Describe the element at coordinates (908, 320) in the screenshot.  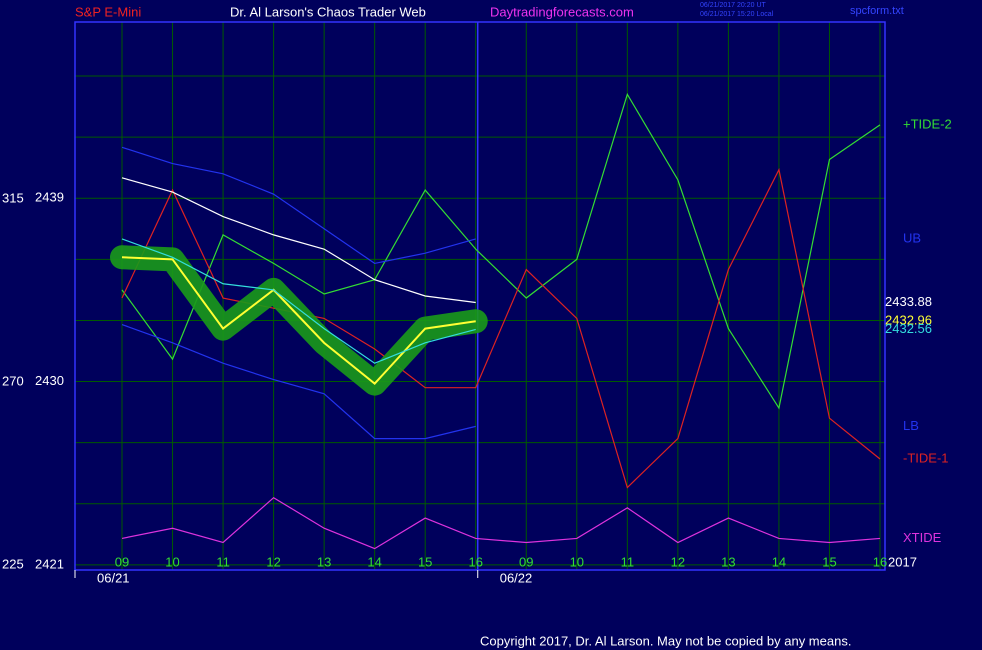
I see `last-value-label: 2432.96` at that location.